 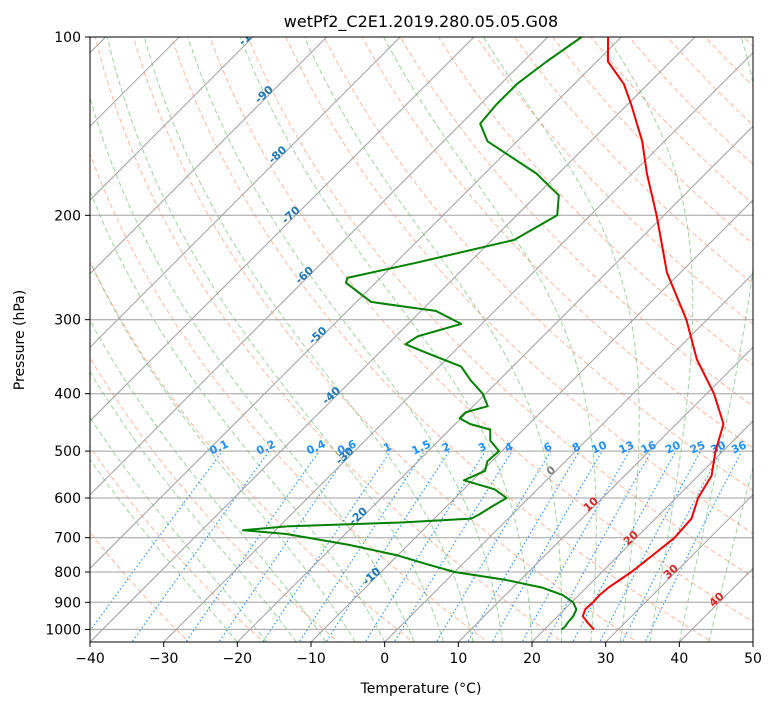 What do you see at coordinates (679, 659) in the screenshot?
I see `x-tick-label: 40` at bounding box center [679, 659].